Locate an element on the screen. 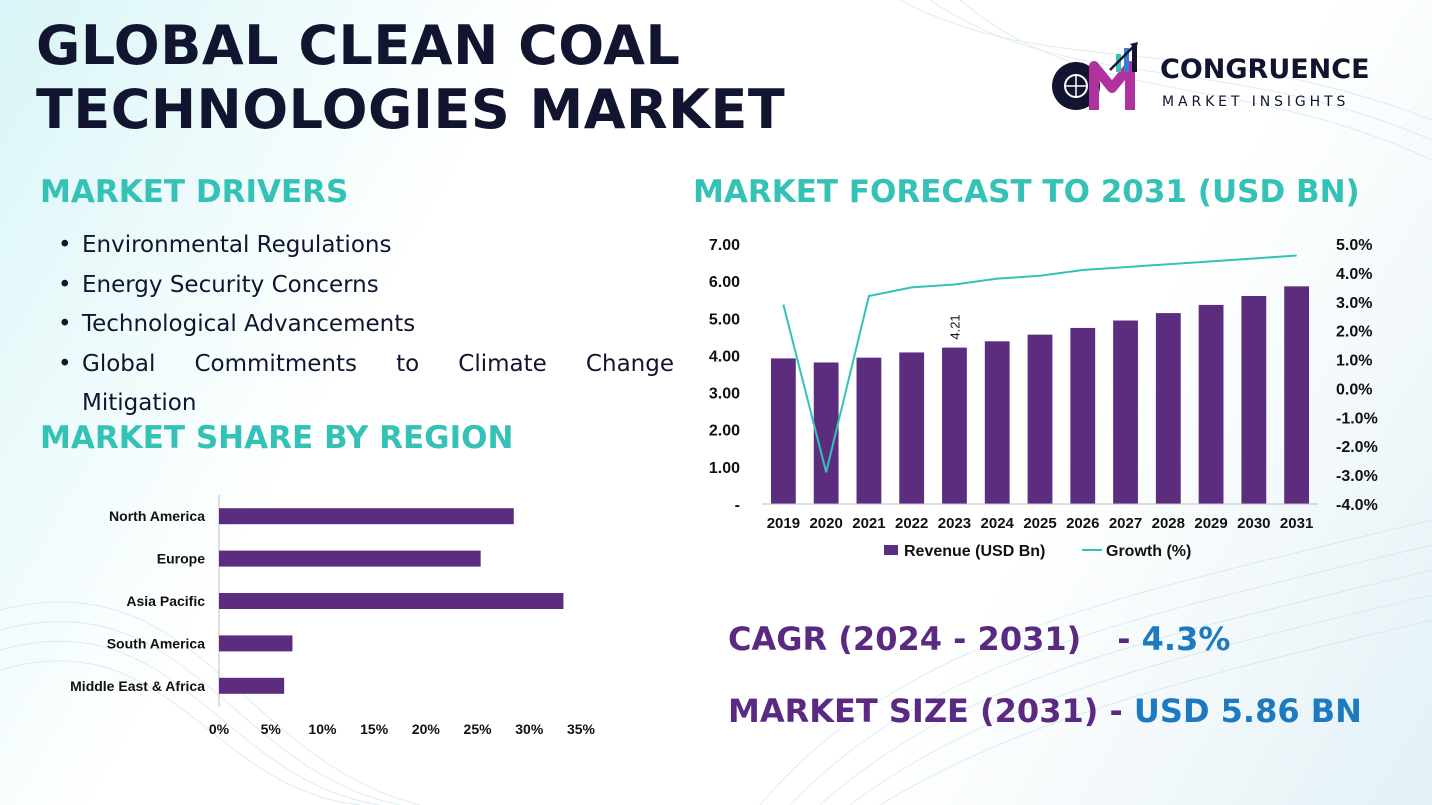 The image size is (1432, 805). x-axis-tick: 2030 is located at coordinates (1253, 523).